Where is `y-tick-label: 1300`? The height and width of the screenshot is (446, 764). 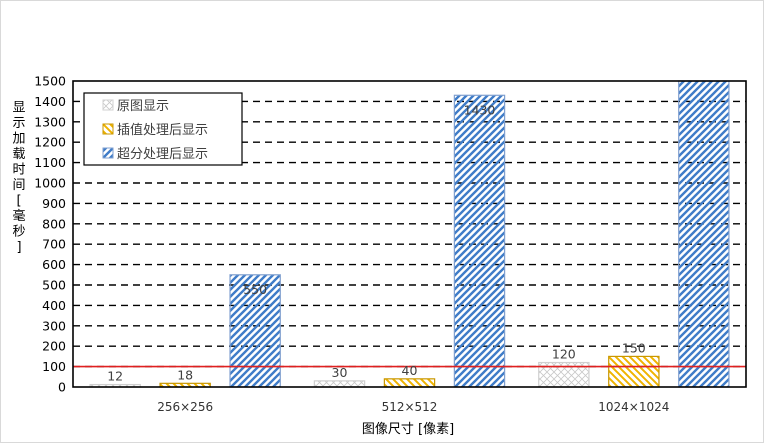
y-tick-label: 1300 is located at coordinates (50, 121).